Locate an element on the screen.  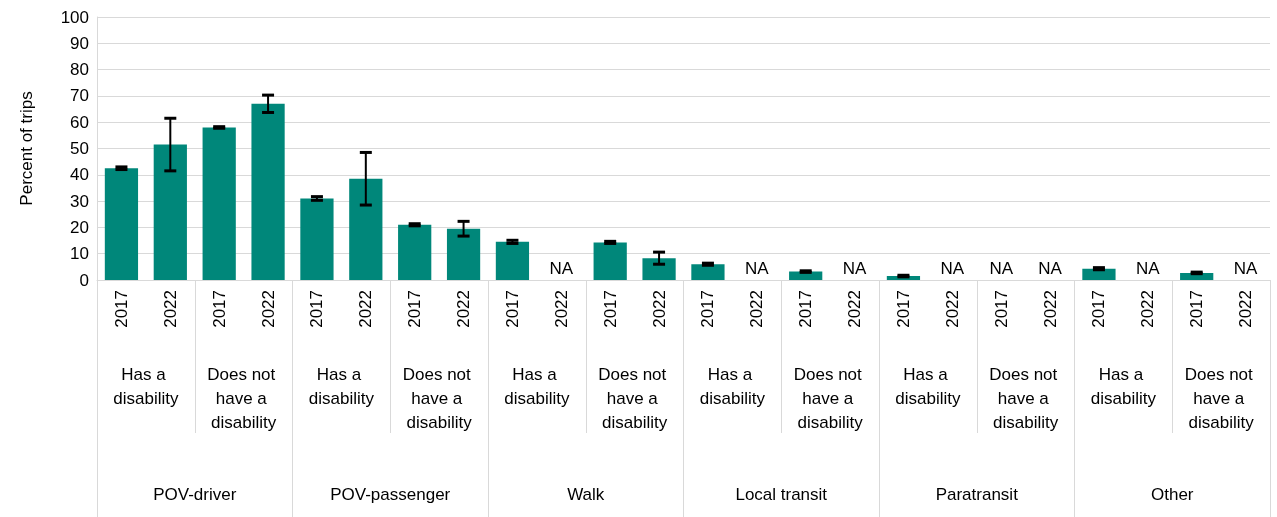
y-axis-title: Percent of trips is located at coordinates (26, 148).